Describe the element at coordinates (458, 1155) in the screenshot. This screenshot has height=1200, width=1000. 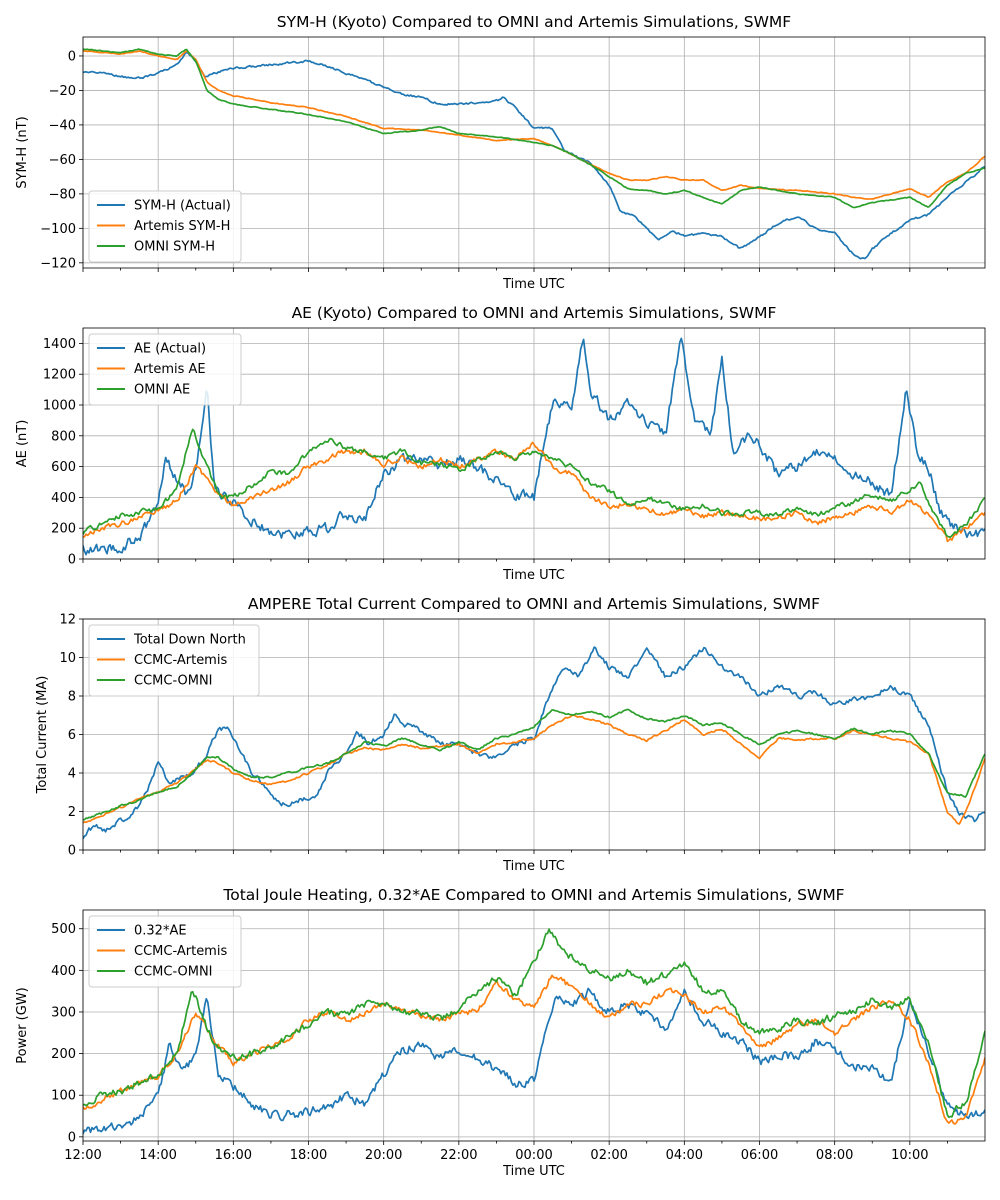
I see `x-tick-label: 22:00` at that location.